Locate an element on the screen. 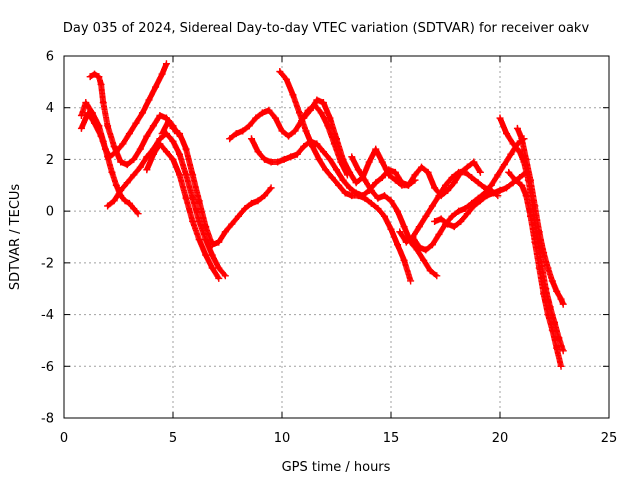 The width and height of the screenshot is (640, 480). x-tick-label: 15 is located at coordinates (391, 438).